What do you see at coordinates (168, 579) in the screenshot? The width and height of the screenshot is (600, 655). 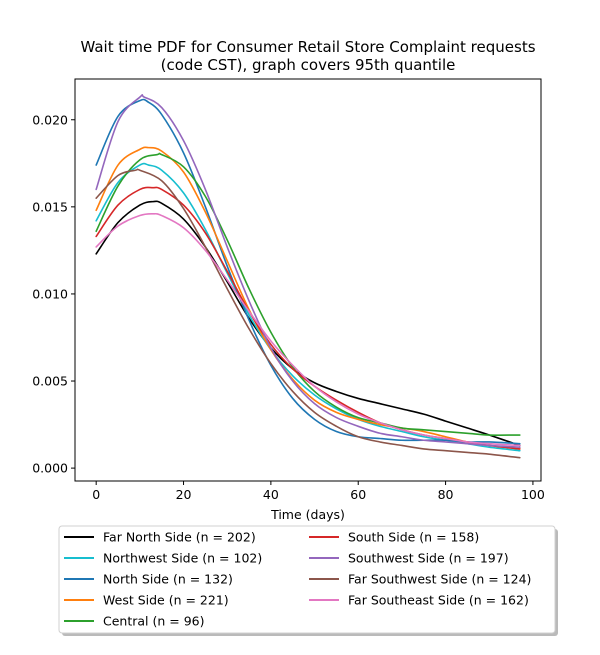 I see `legend-label: North Side (n = 132)` at bounding box center [168, 579].